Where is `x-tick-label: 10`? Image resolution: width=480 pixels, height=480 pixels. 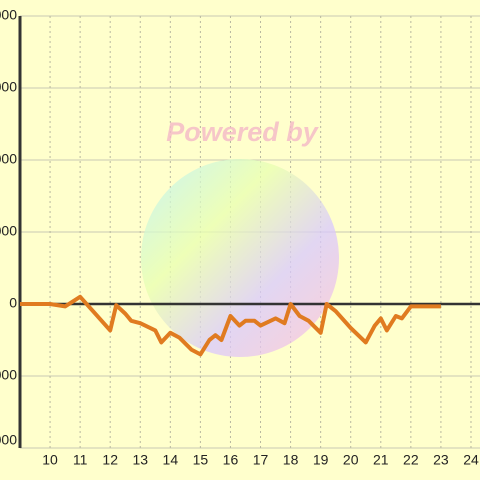
x-tick-label: 10 is located at coordinates (50, 460).